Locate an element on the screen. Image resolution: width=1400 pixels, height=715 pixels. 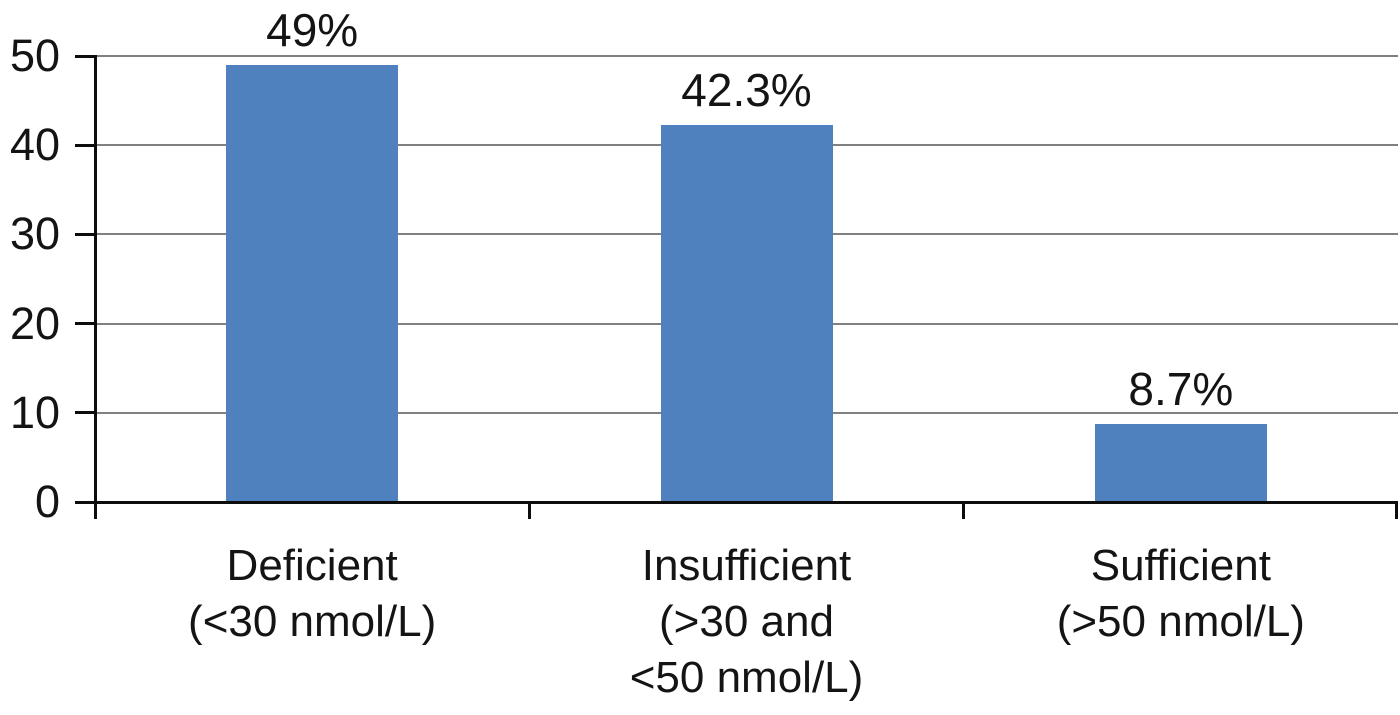
y-axis-tick-label-40: 40 is located at coordinates (34, 145).